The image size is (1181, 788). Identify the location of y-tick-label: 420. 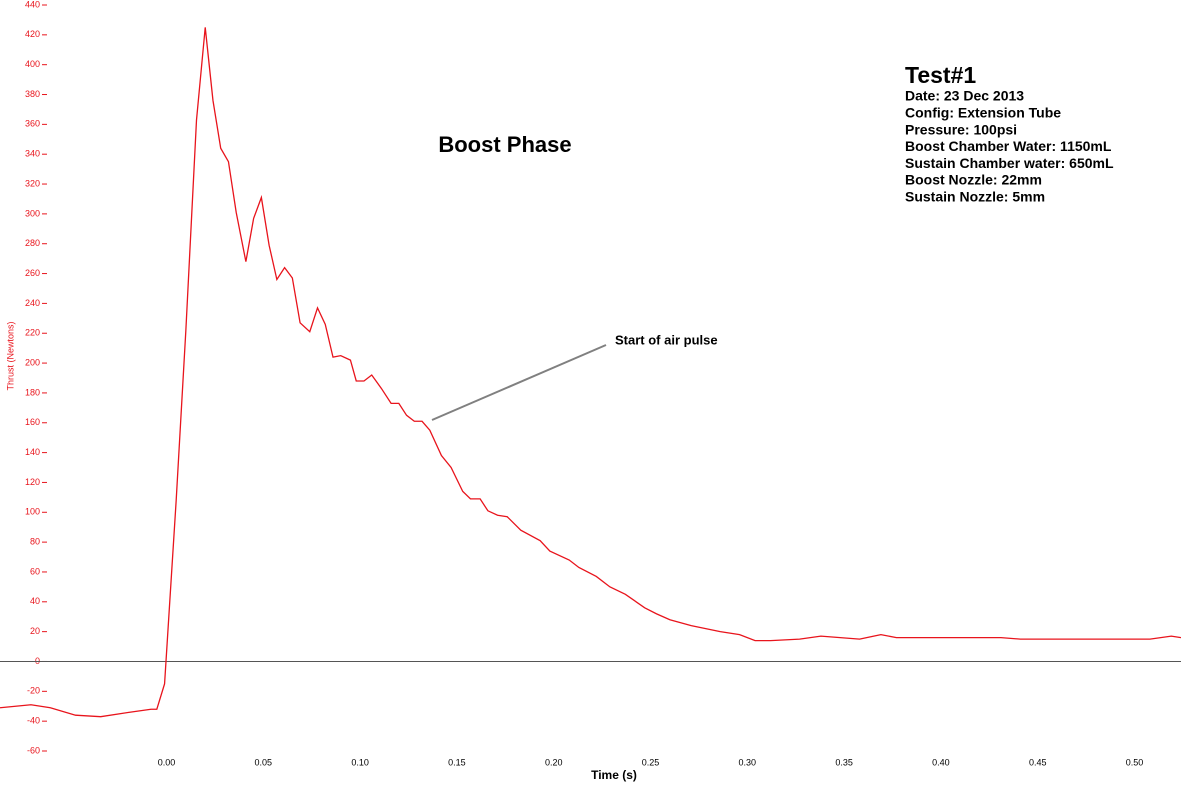
(32, 34).